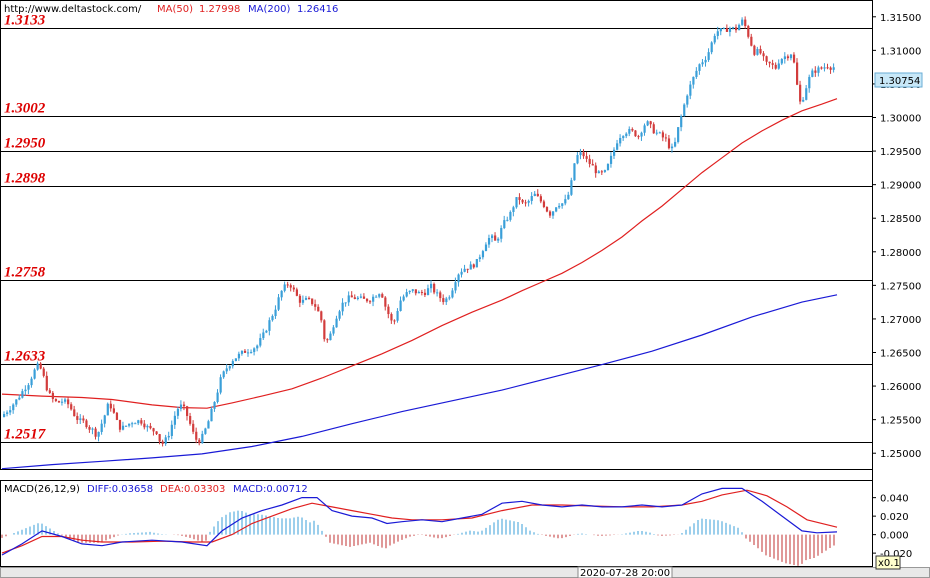  Describe the element at coordinates (317, 9) in the screenshot. I see `ma200-value: 1.26416` at that location.